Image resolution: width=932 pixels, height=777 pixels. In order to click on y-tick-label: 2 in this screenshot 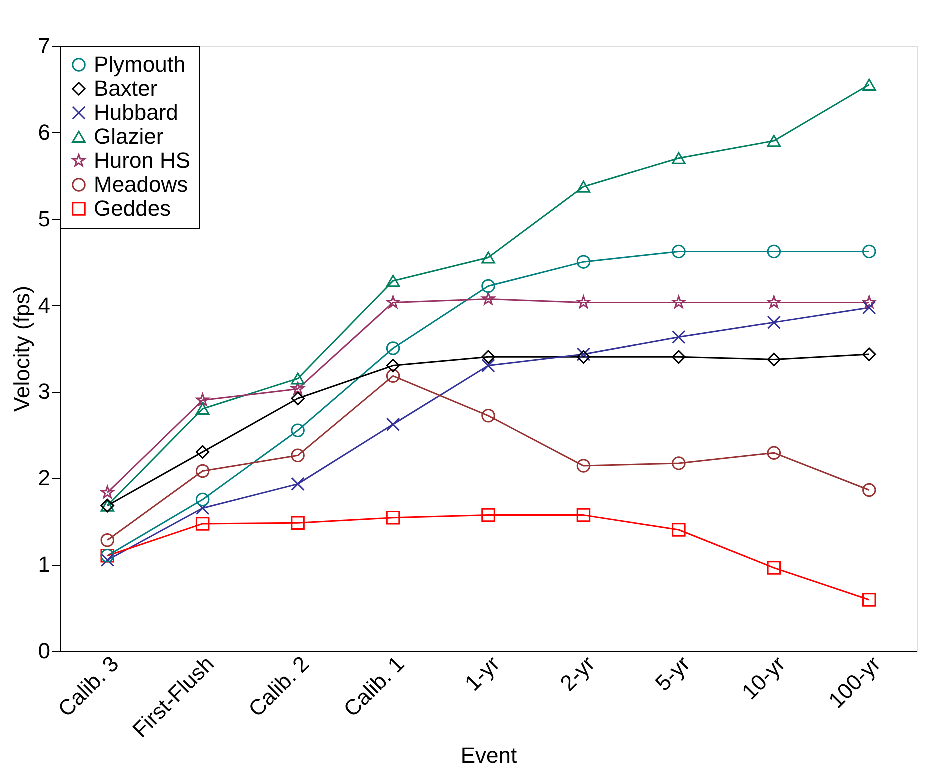, I will do `click(44, 478)`.